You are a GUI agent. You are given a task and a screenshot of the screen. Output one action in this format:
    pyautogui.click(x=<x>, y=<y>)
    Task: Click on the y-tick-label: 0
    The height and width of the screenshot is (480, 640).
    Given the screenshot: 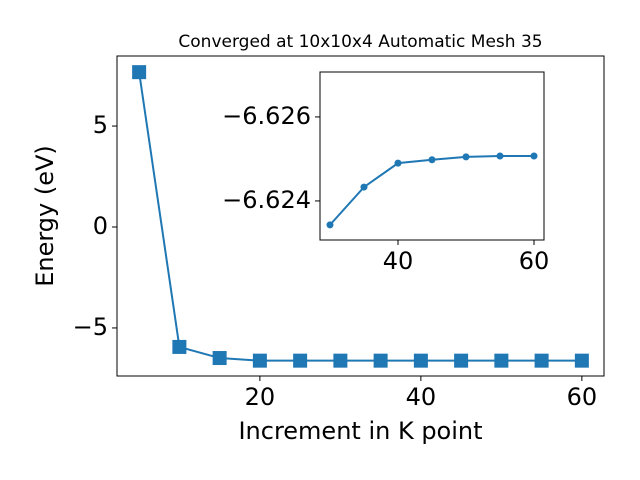 What is the action you would take?
    pyautogui.click(x=100, y=226)
    